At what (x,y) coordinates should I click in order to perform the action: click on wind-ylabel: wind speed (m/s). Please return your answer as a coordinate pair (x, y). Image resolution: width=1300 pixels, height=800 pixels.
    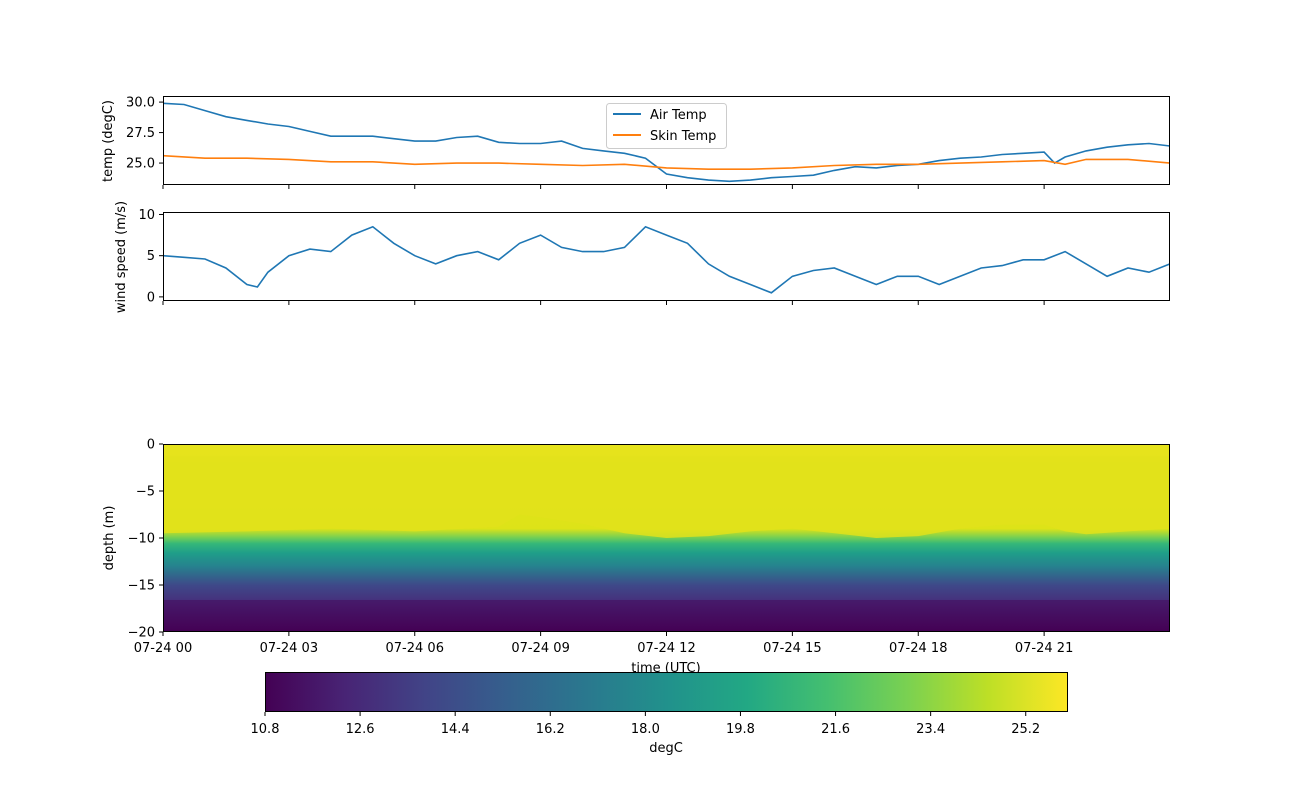
    Looking at the image, I should click on (121, 257).